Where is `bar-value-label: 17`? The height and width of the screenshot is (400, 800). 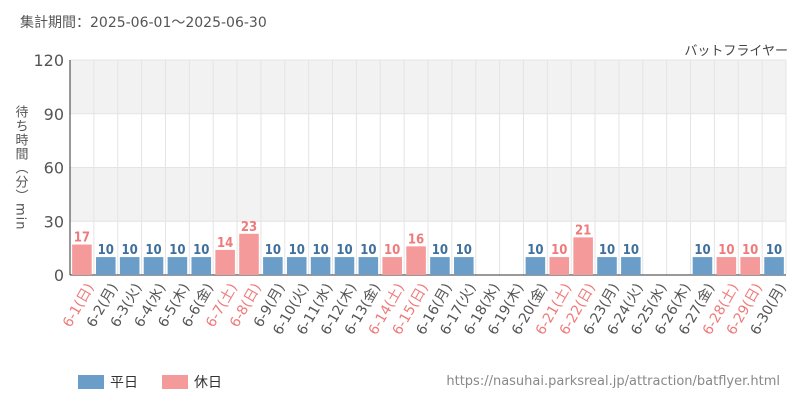
bar-value-label: 17 is located at coordinates (82, 238).